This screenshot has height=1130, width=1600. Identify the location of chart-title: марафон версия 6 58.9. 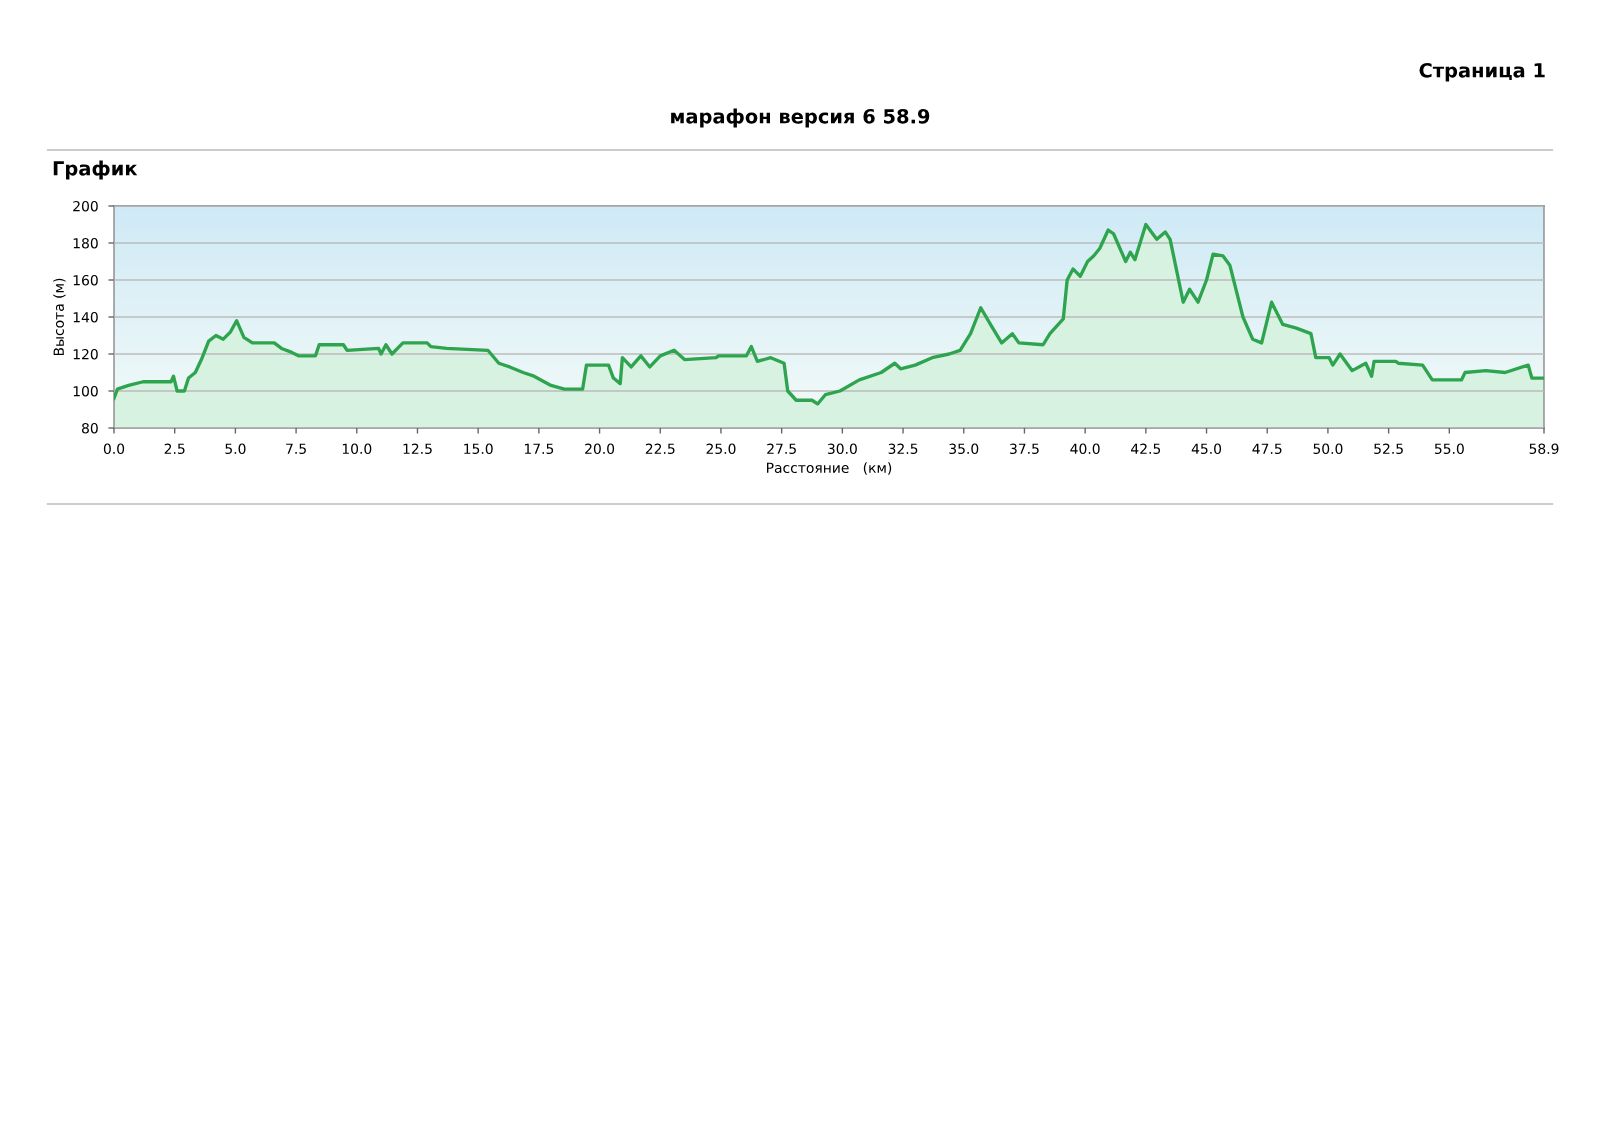
(800, 118).